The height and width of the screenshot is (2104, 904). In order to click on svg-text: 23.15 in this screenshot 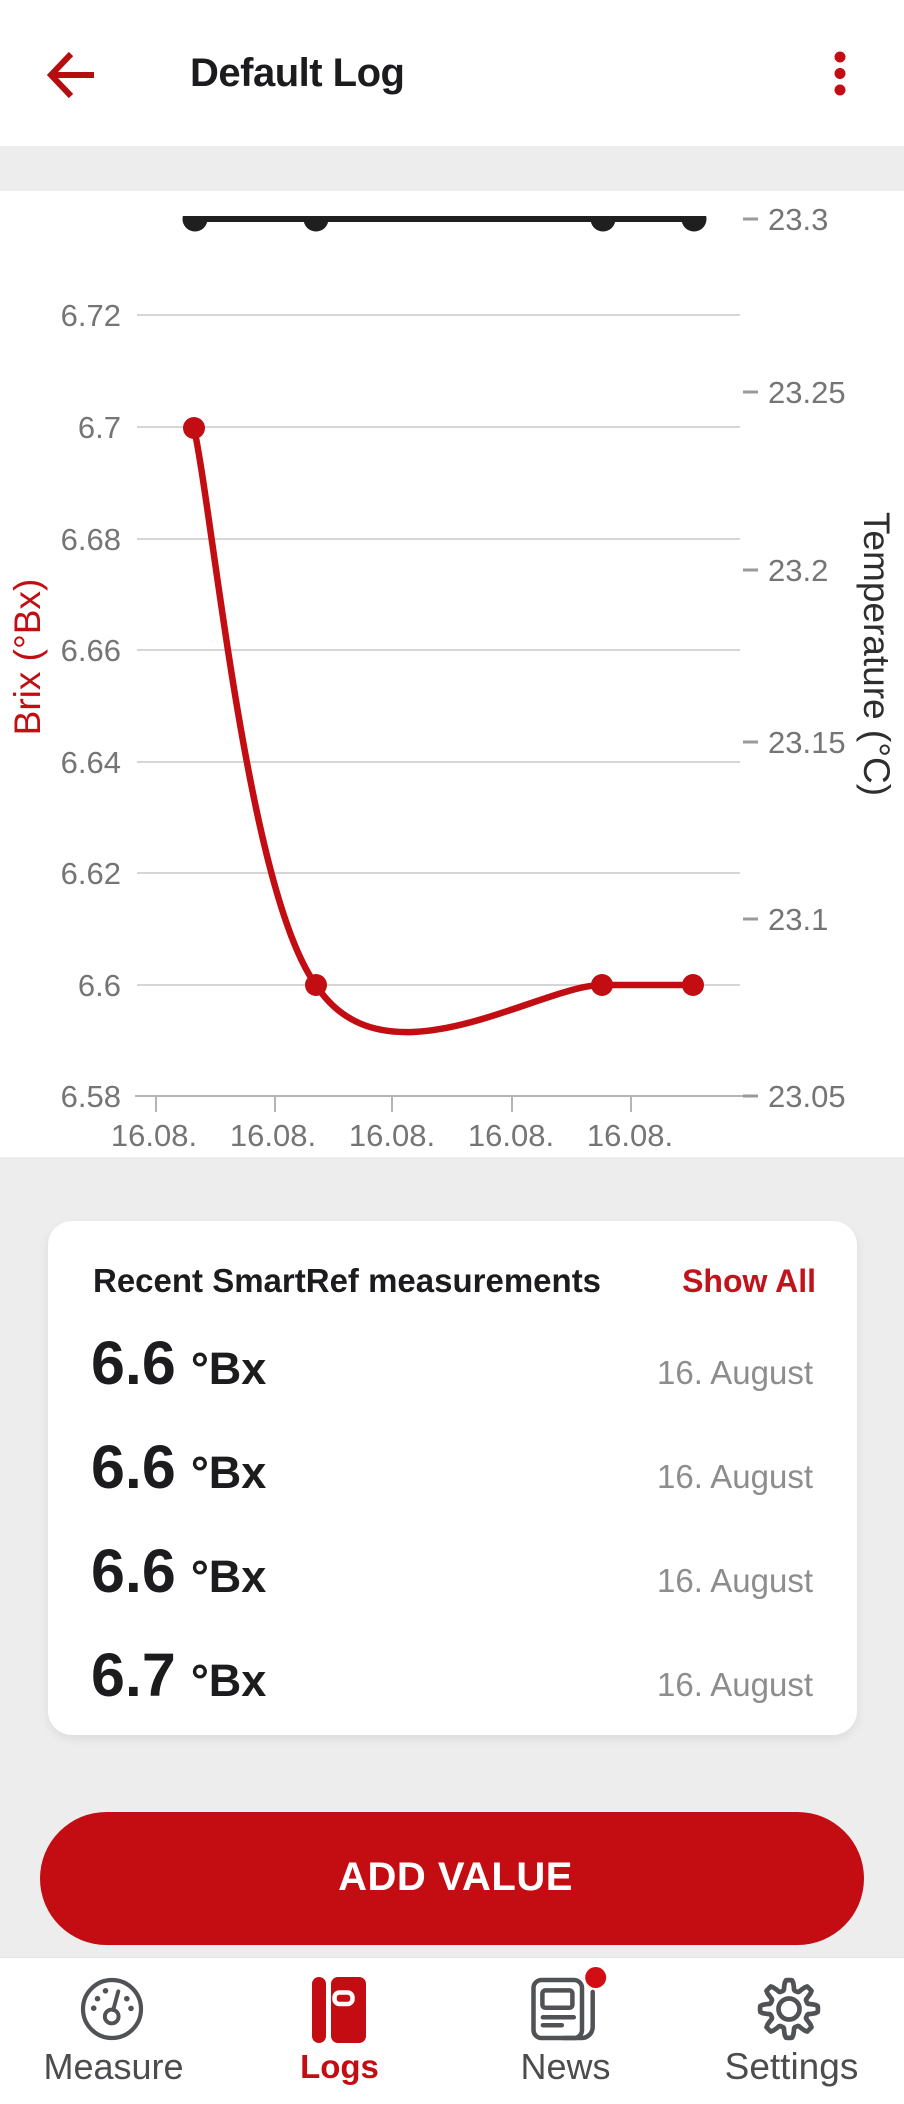, I will do `click(807, 742)`.